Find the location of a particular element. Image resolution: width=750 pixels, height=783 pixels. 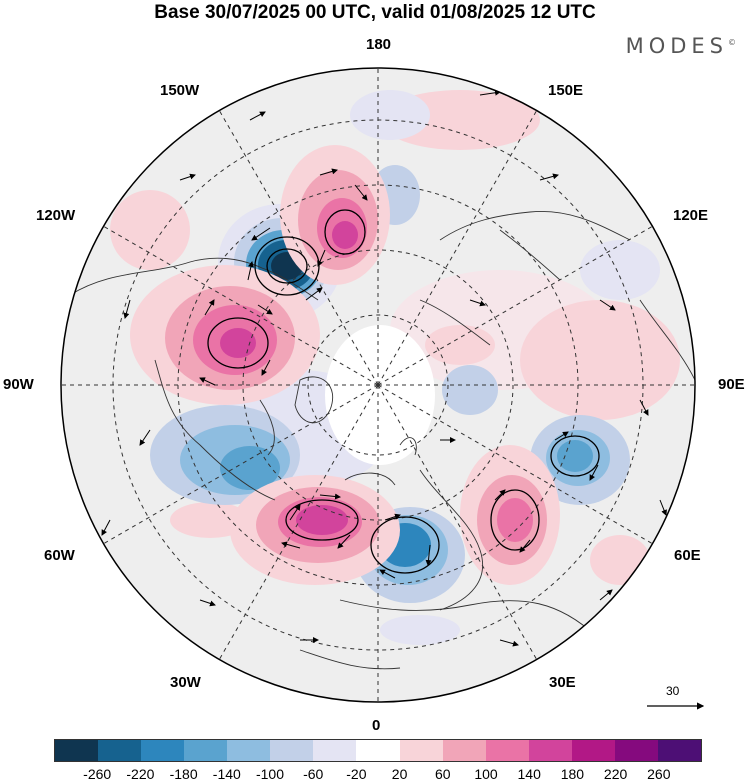

colorbar-tick-label: -220 is located at coordinates (140, 774).